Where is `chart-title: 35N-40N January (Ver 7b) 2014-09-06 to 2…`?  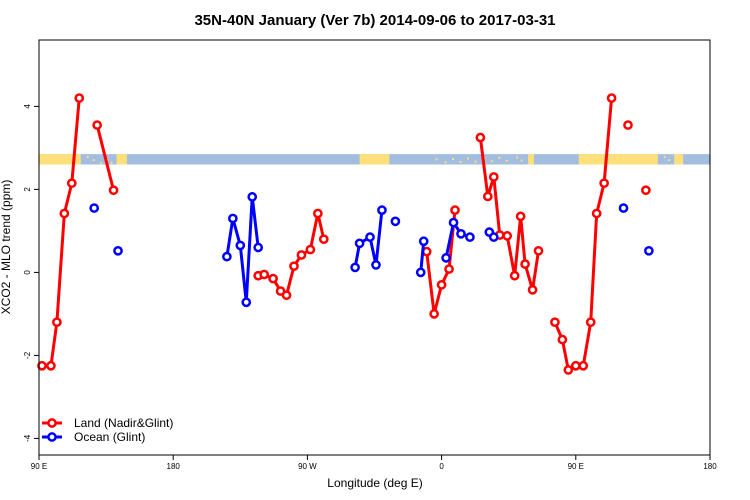 chart-title: 35N-40N January (Ver 7b) 2014-09-06 to 2… is located at coordinates (374, 20).